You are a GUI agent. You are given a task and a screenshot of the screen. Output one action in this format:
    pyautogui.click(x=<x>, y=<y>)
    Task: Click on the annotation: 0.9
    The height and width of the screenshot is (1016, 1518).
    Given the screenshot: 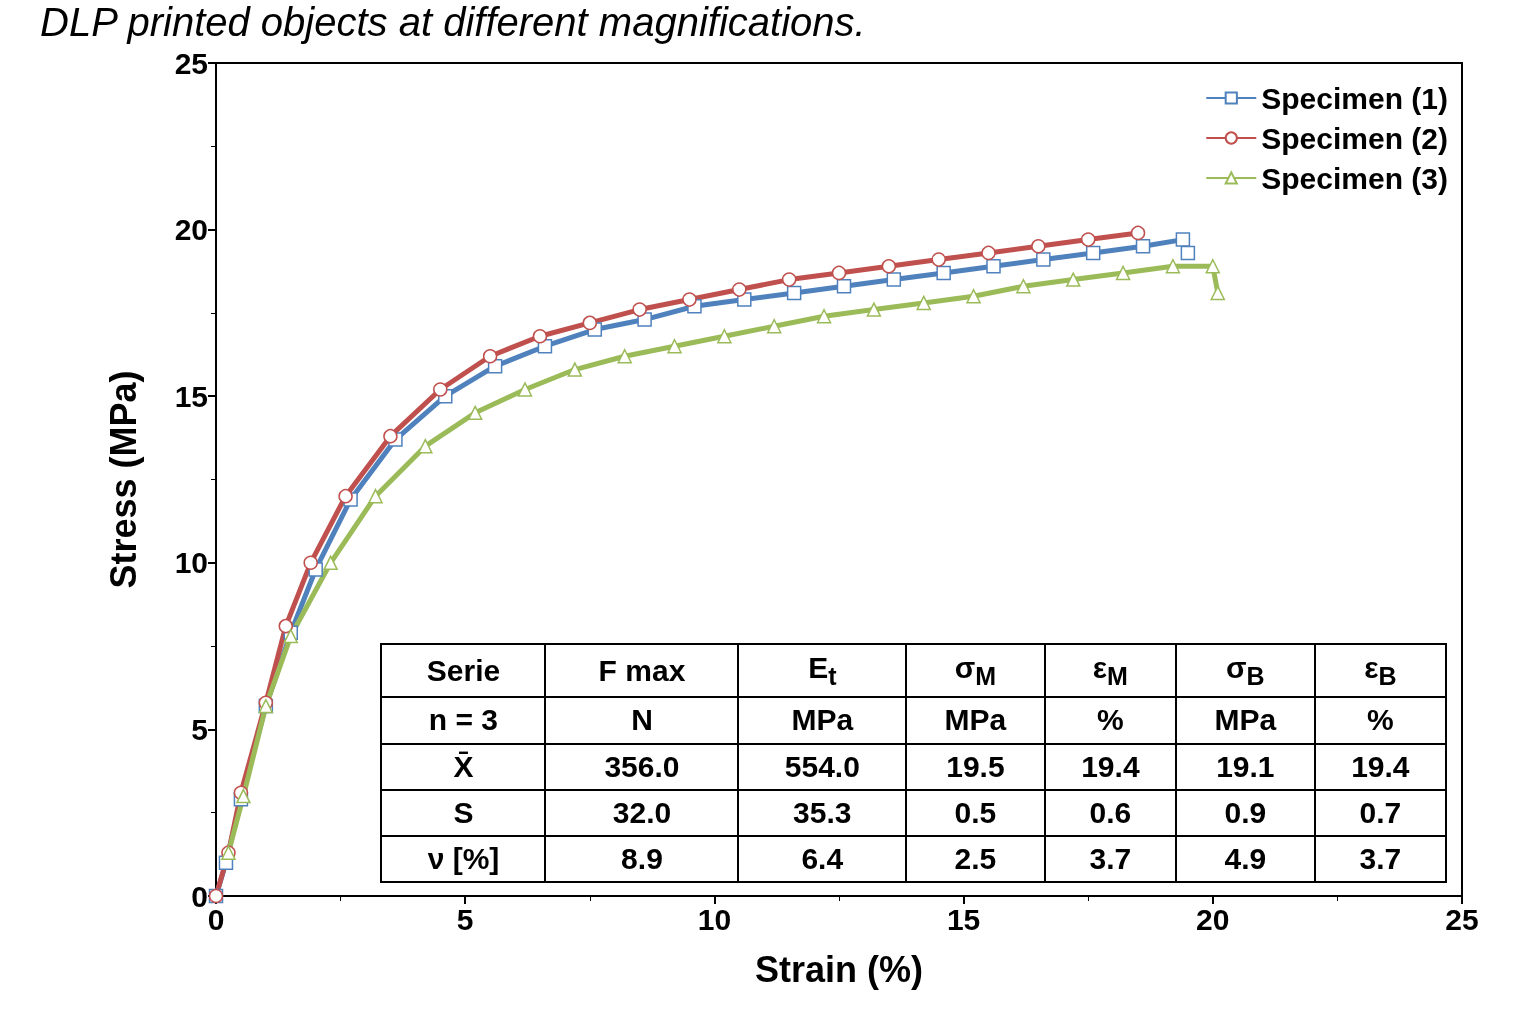 What is the action you would take?
    pyautogui.click(x=1245, y=812)
    